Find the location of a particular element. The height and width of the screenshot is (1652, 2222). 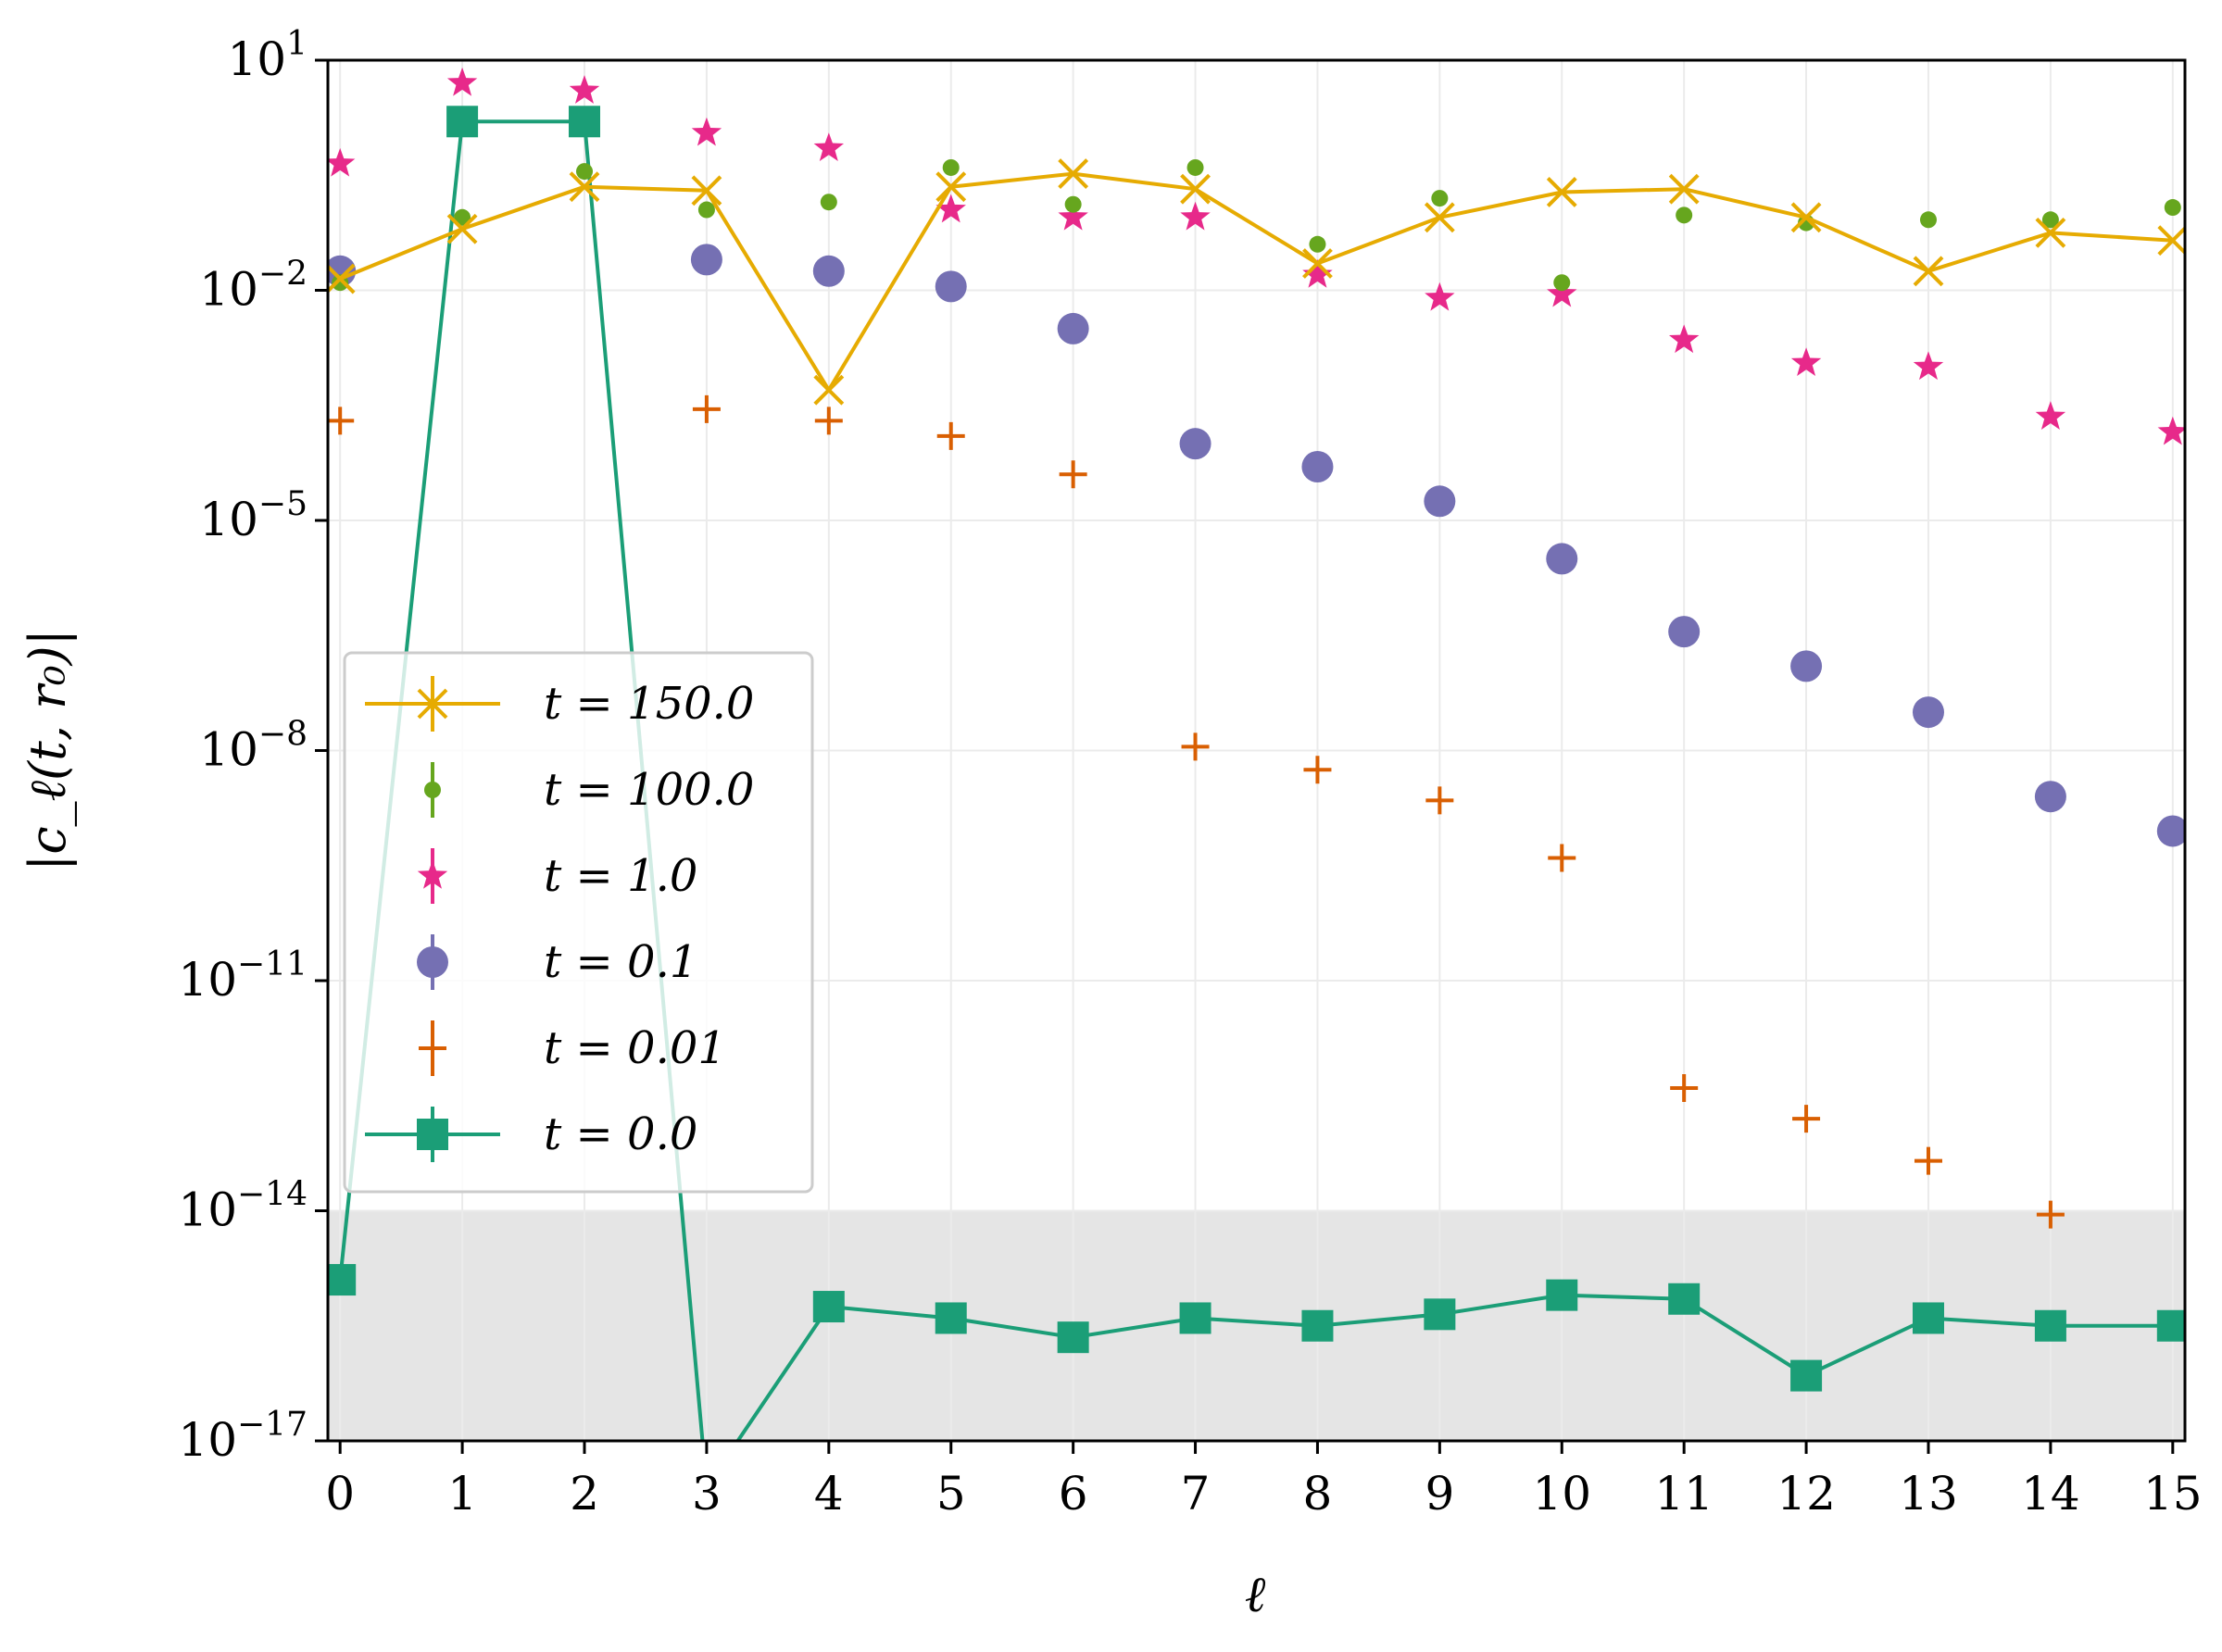

legend-item-t-150-0: t = 150.0 is located at coordinates (559, 704).